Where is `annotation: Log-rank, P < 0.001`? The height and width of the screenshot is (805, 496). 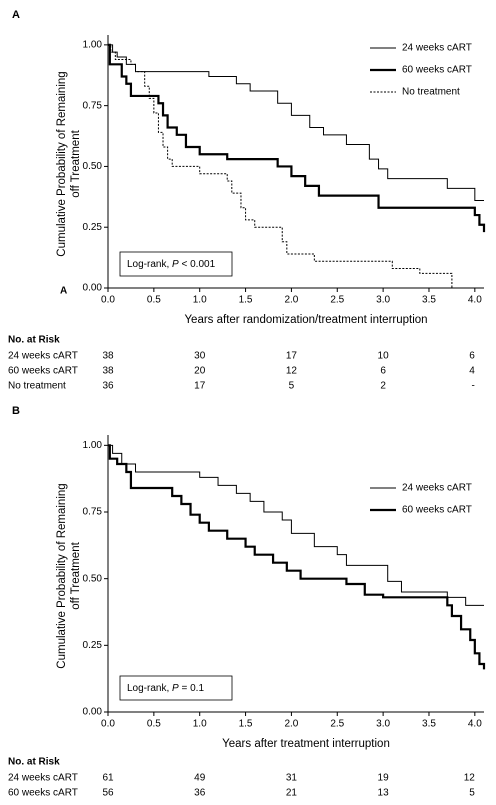
annotation: Log-rank, P < 0.001 is located at coordinates (171, 264).